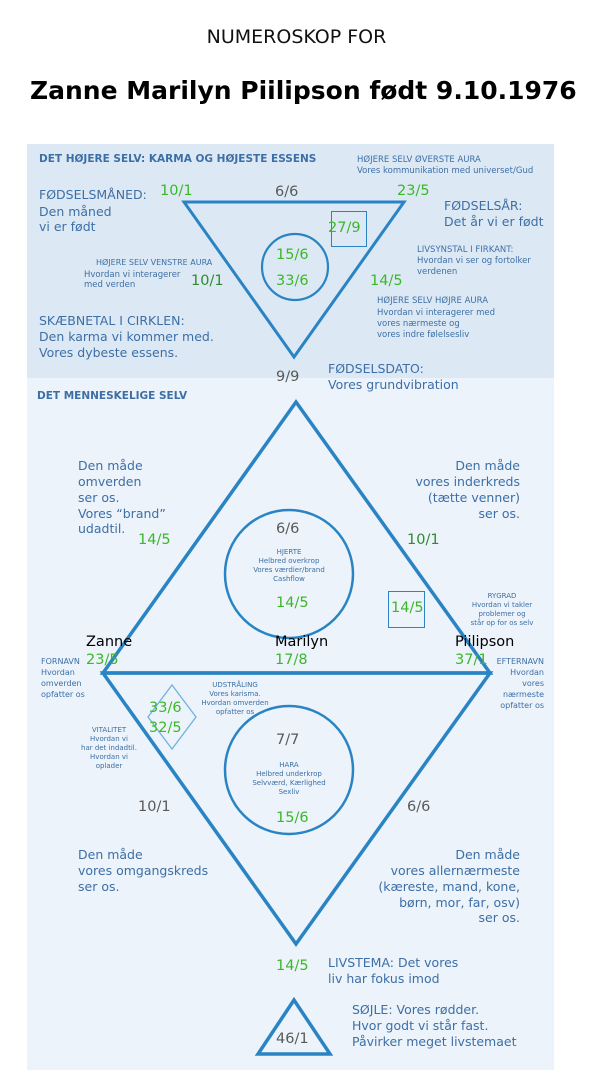  What do you see at coordinates (207, 281) in the screenshot?
I see `left-aura-number: 10/1` at bounding box center [207, 281].